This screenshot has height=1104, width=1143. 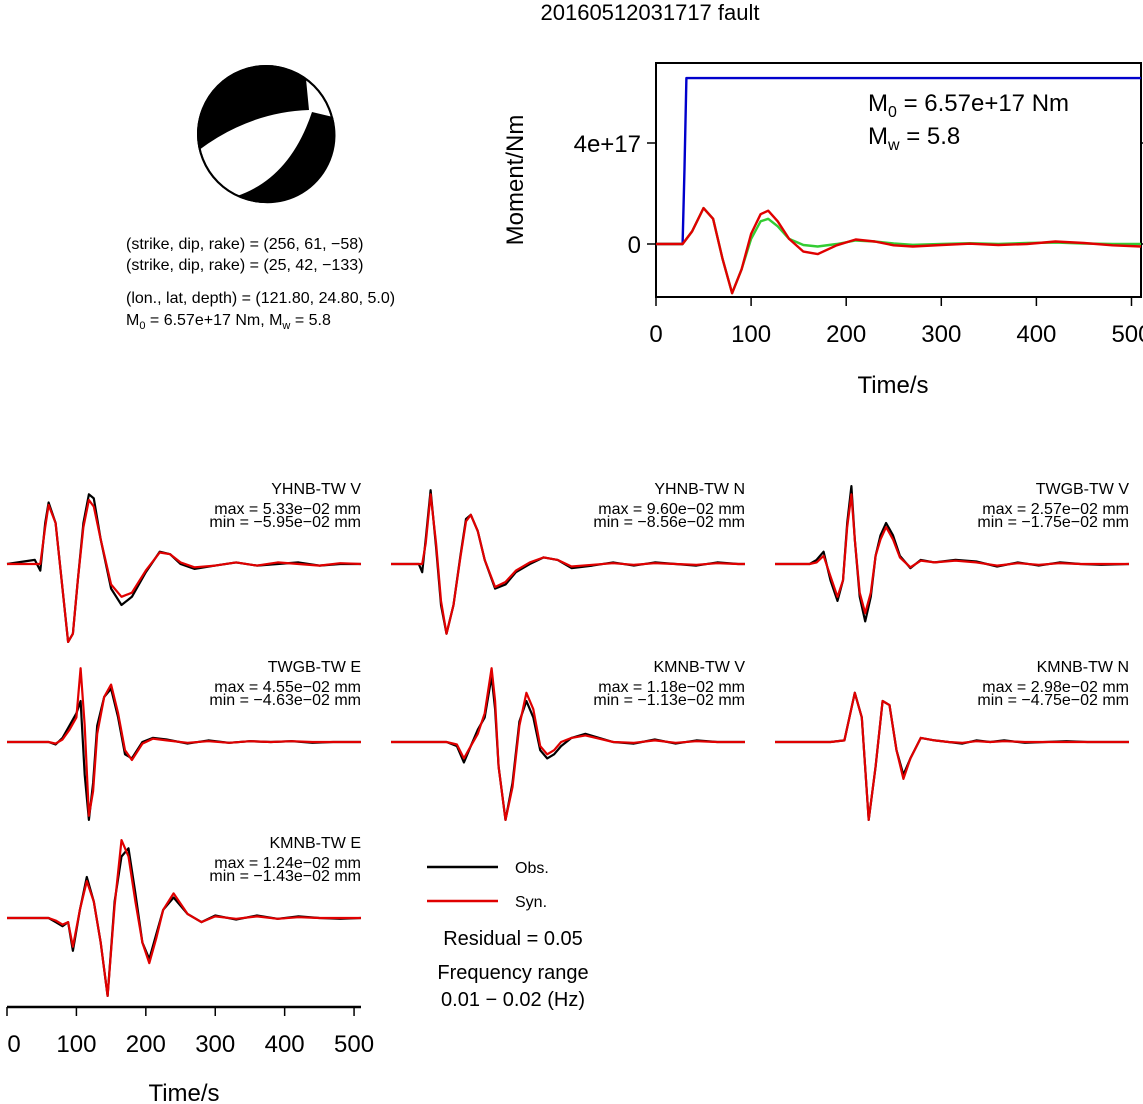 I want to click on moment-y-tick-label: 0, so click(x=634, y=245).